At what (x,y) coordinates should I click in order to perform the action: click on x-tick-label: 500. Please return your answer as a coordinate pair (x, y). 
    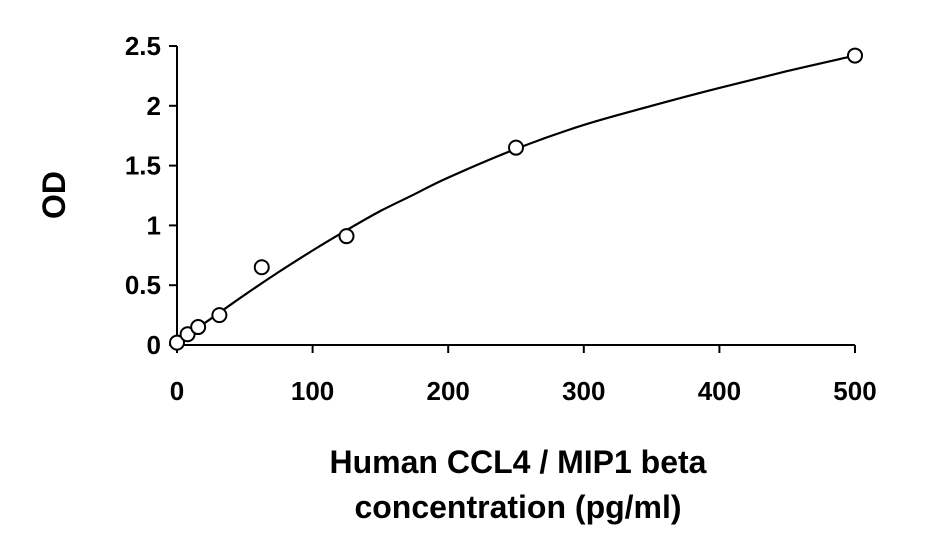
    Looking at the image, I should click on (854, 391).